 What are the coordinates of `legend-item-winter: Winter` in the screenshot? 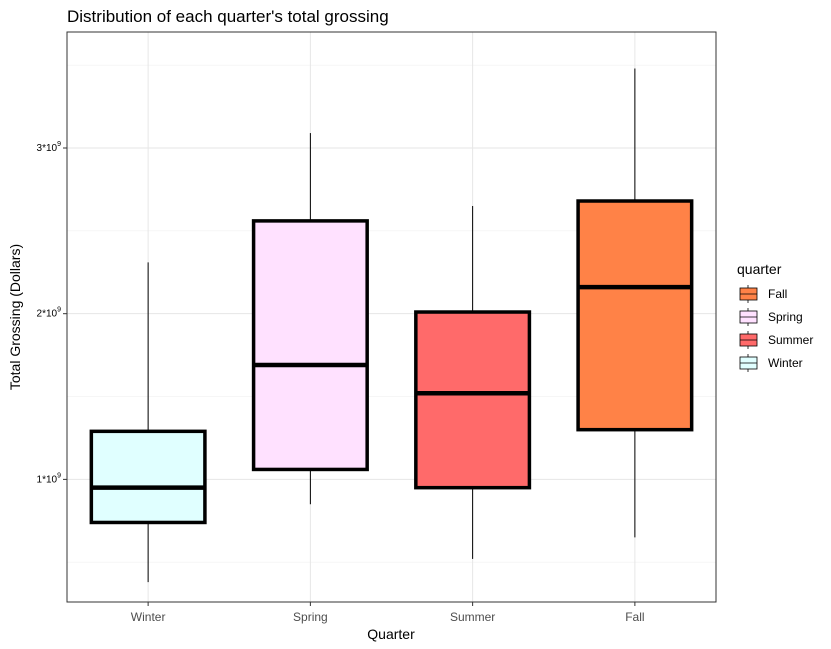 It's located at (771, 363).